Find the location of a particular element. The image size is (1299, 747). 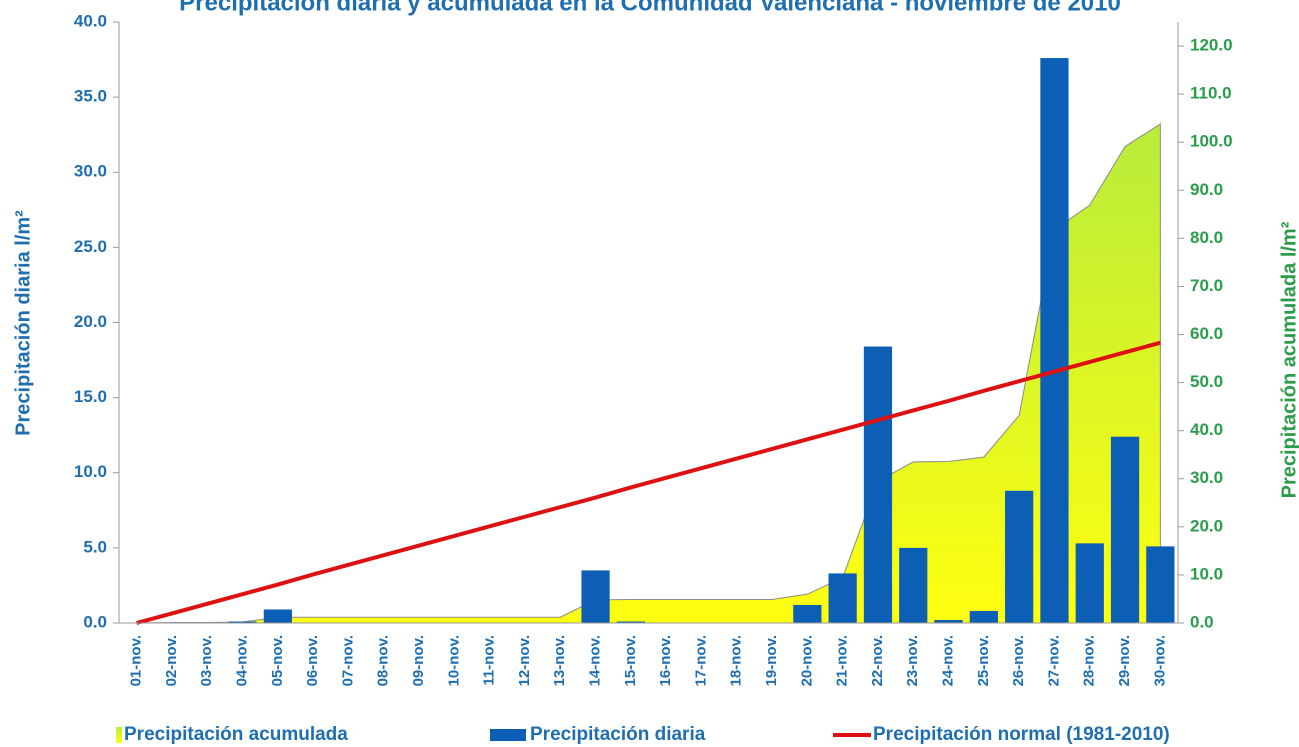

y2-tick-label: 60.0 is located at coordinates (1206, 333).